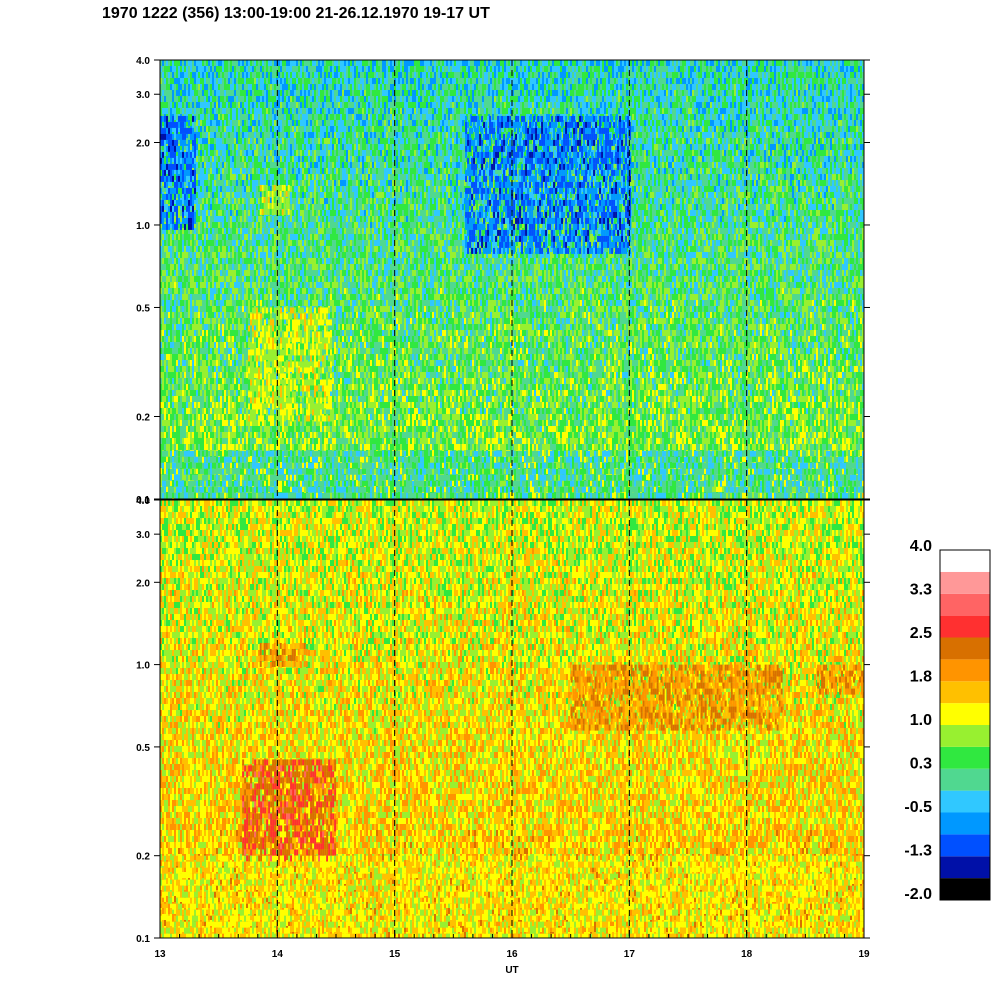  What do you see at coordinates (278, 954) in the screenshot?
I see `x-tick-label: 14` at bounding box center [278, 954].